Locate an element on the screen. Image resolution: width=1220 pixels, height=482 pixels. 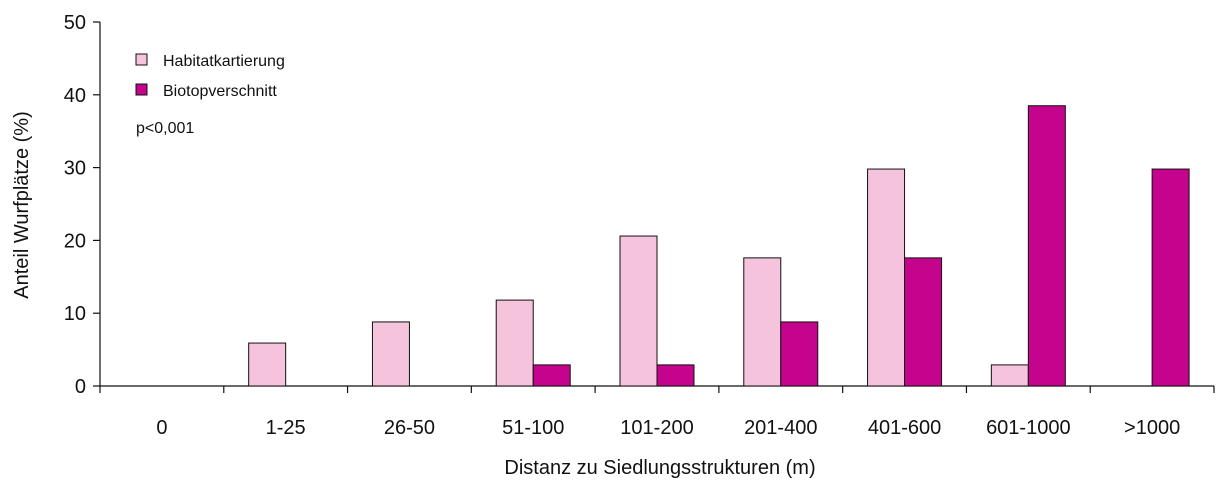
y-tick-label: 30 is located at coordinates (75, 169).